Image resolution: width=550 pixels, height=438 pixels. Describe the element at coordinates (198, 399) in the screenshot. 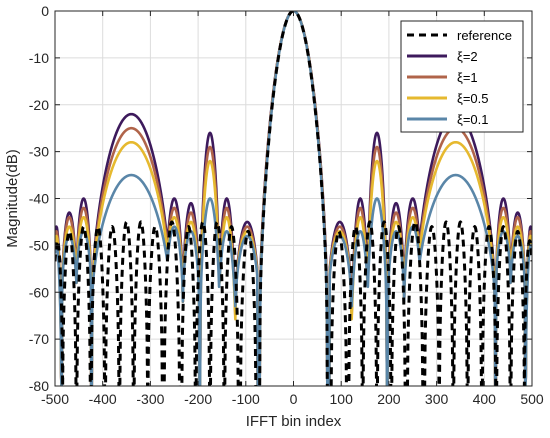

I see `x-tick-label: -200` at that location.